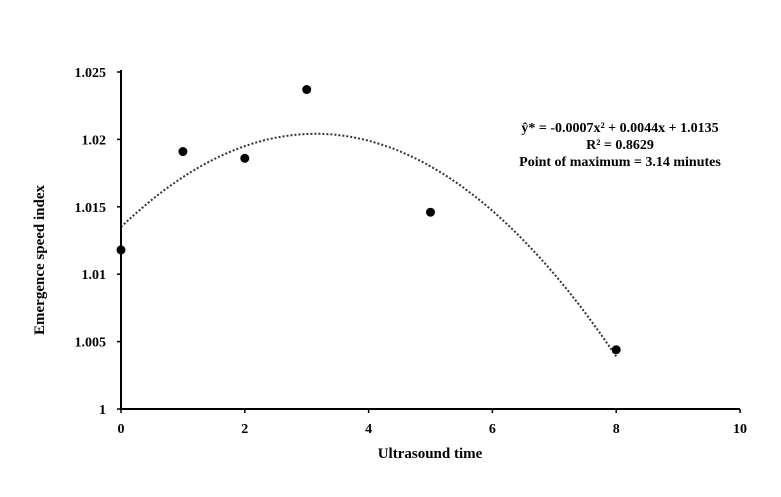 Image resolution: width=781 pixels, height=497 pixels. I want to click on x-tick-label: 6, so click(492, 429).